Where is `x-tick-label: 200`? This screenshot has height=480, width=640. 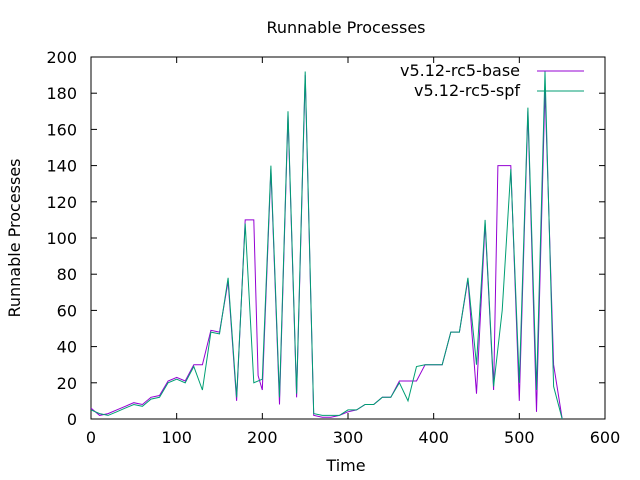
x-tick-label: 200 is located at coordinates (262, 437).